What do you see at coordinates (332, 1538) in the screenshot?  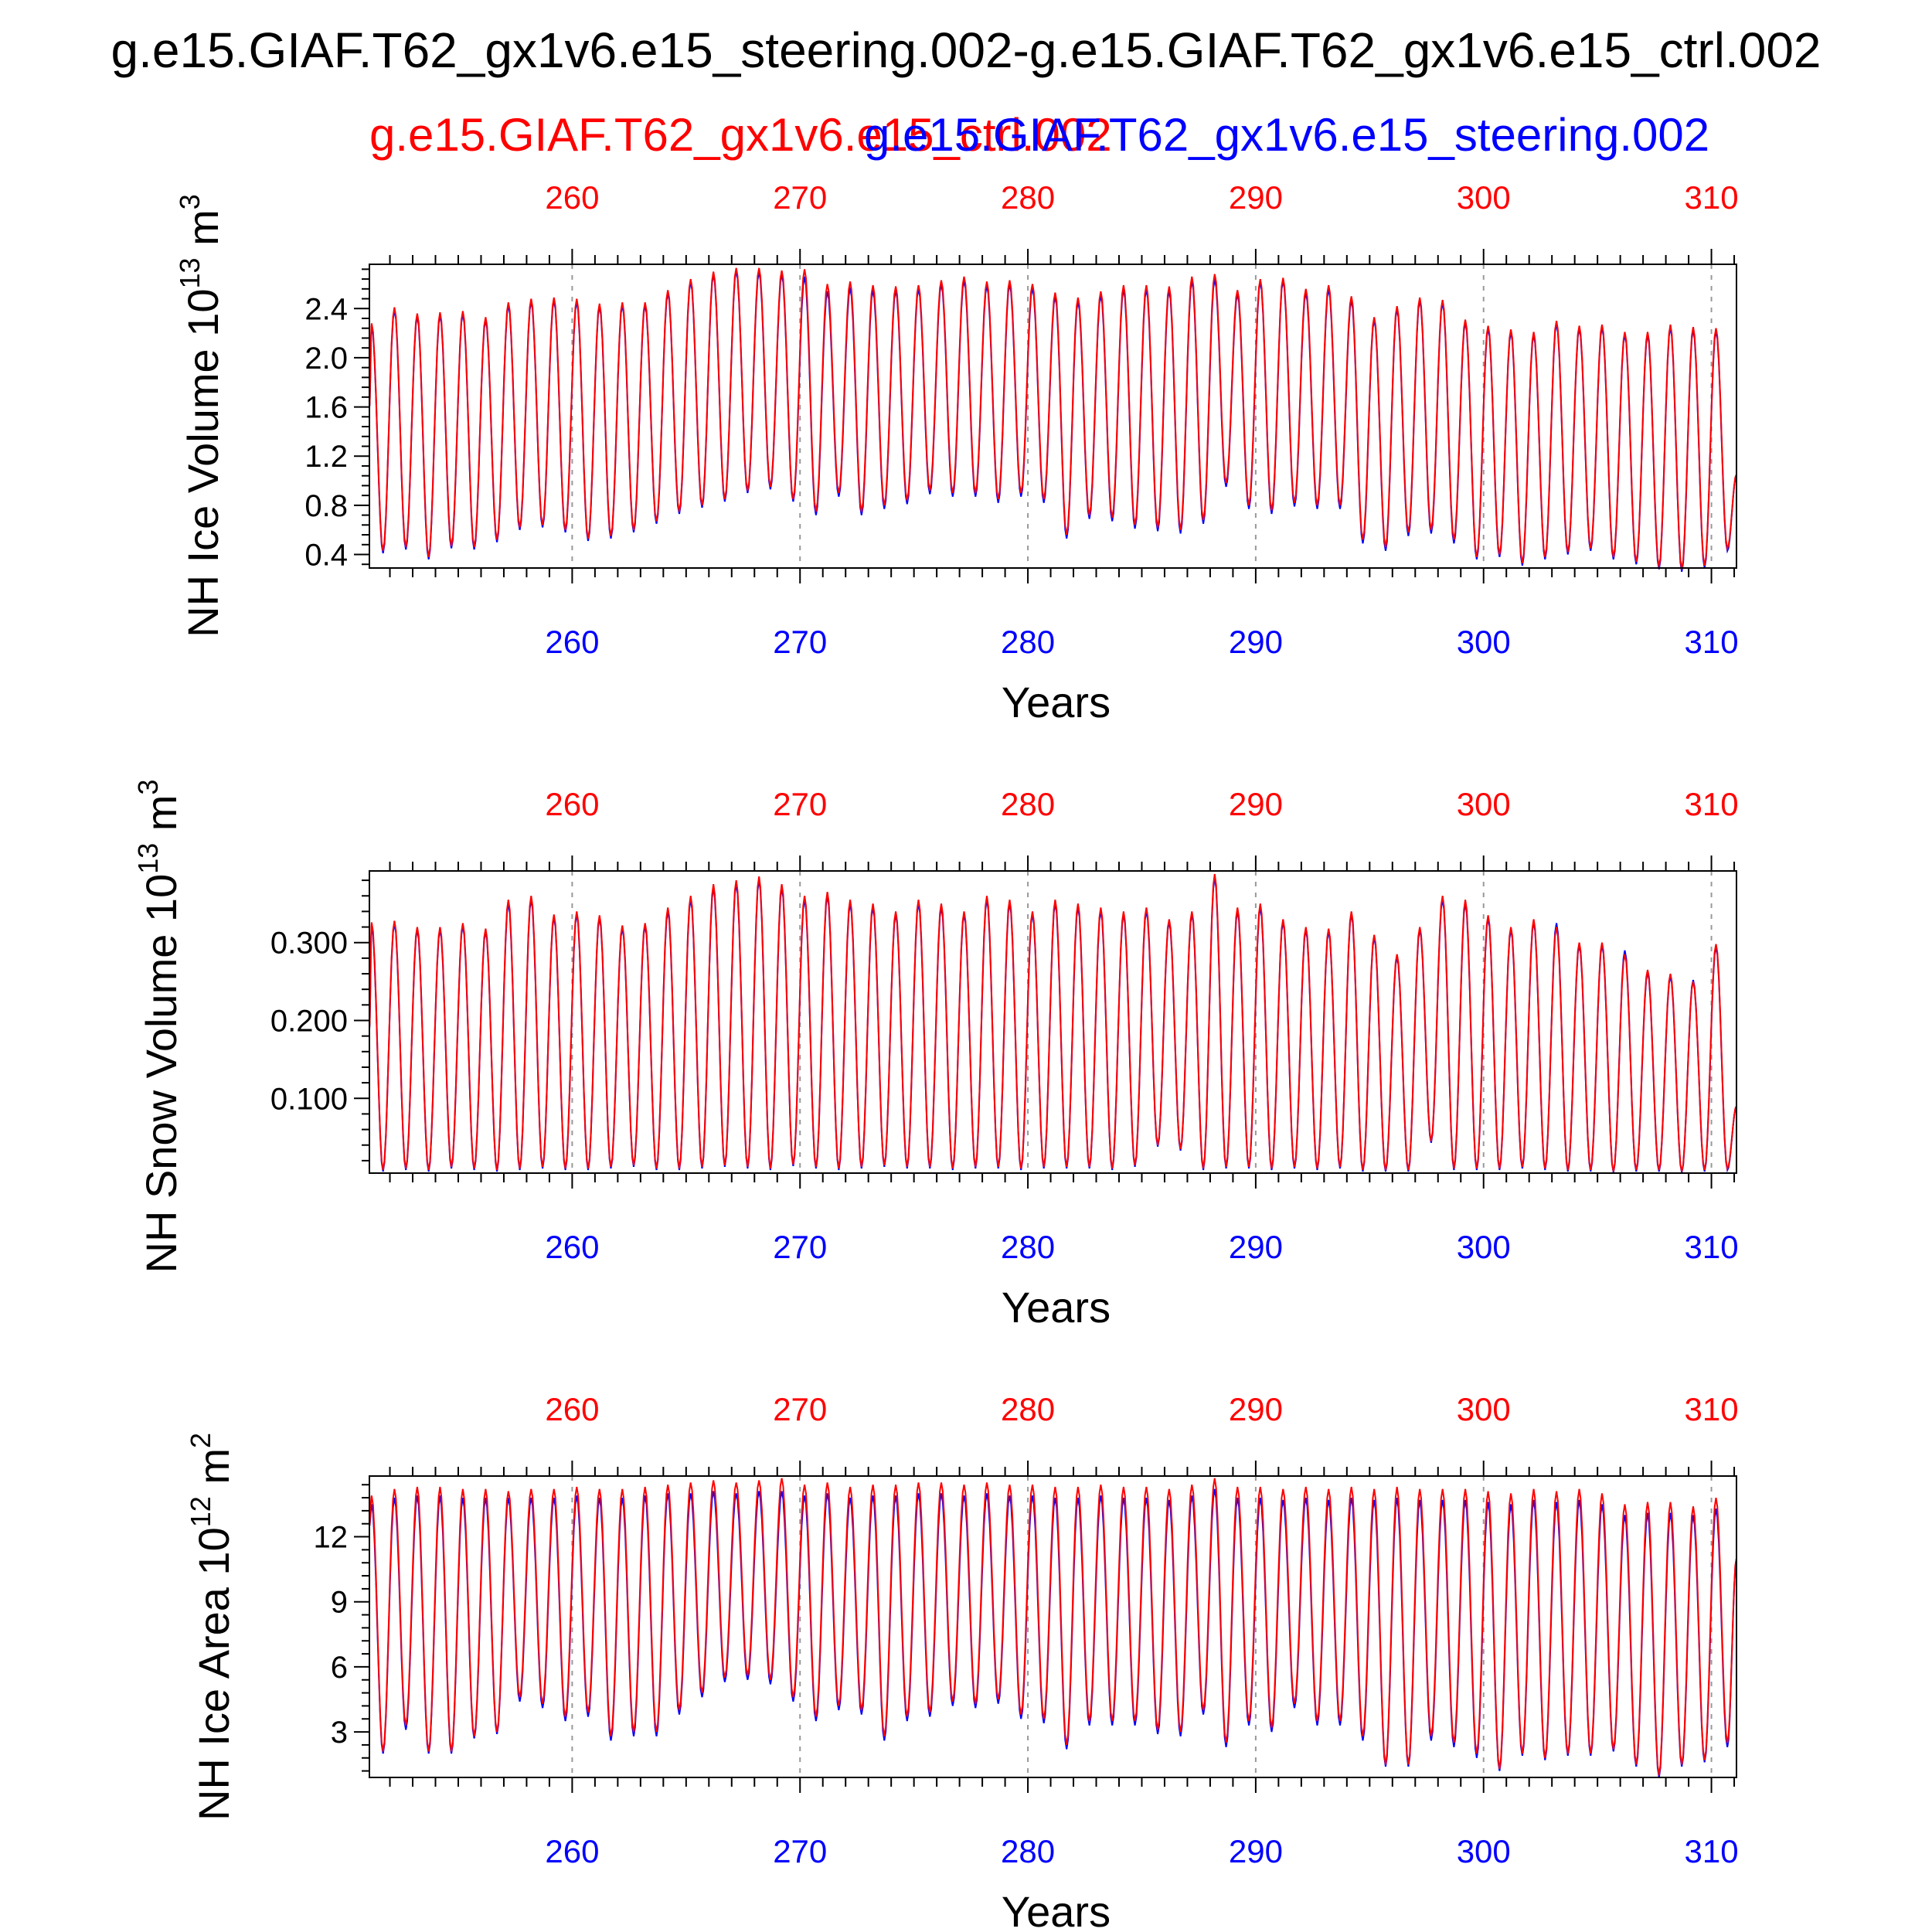 I see `y-tick-label: 12` at bounding box center [332, 1538].